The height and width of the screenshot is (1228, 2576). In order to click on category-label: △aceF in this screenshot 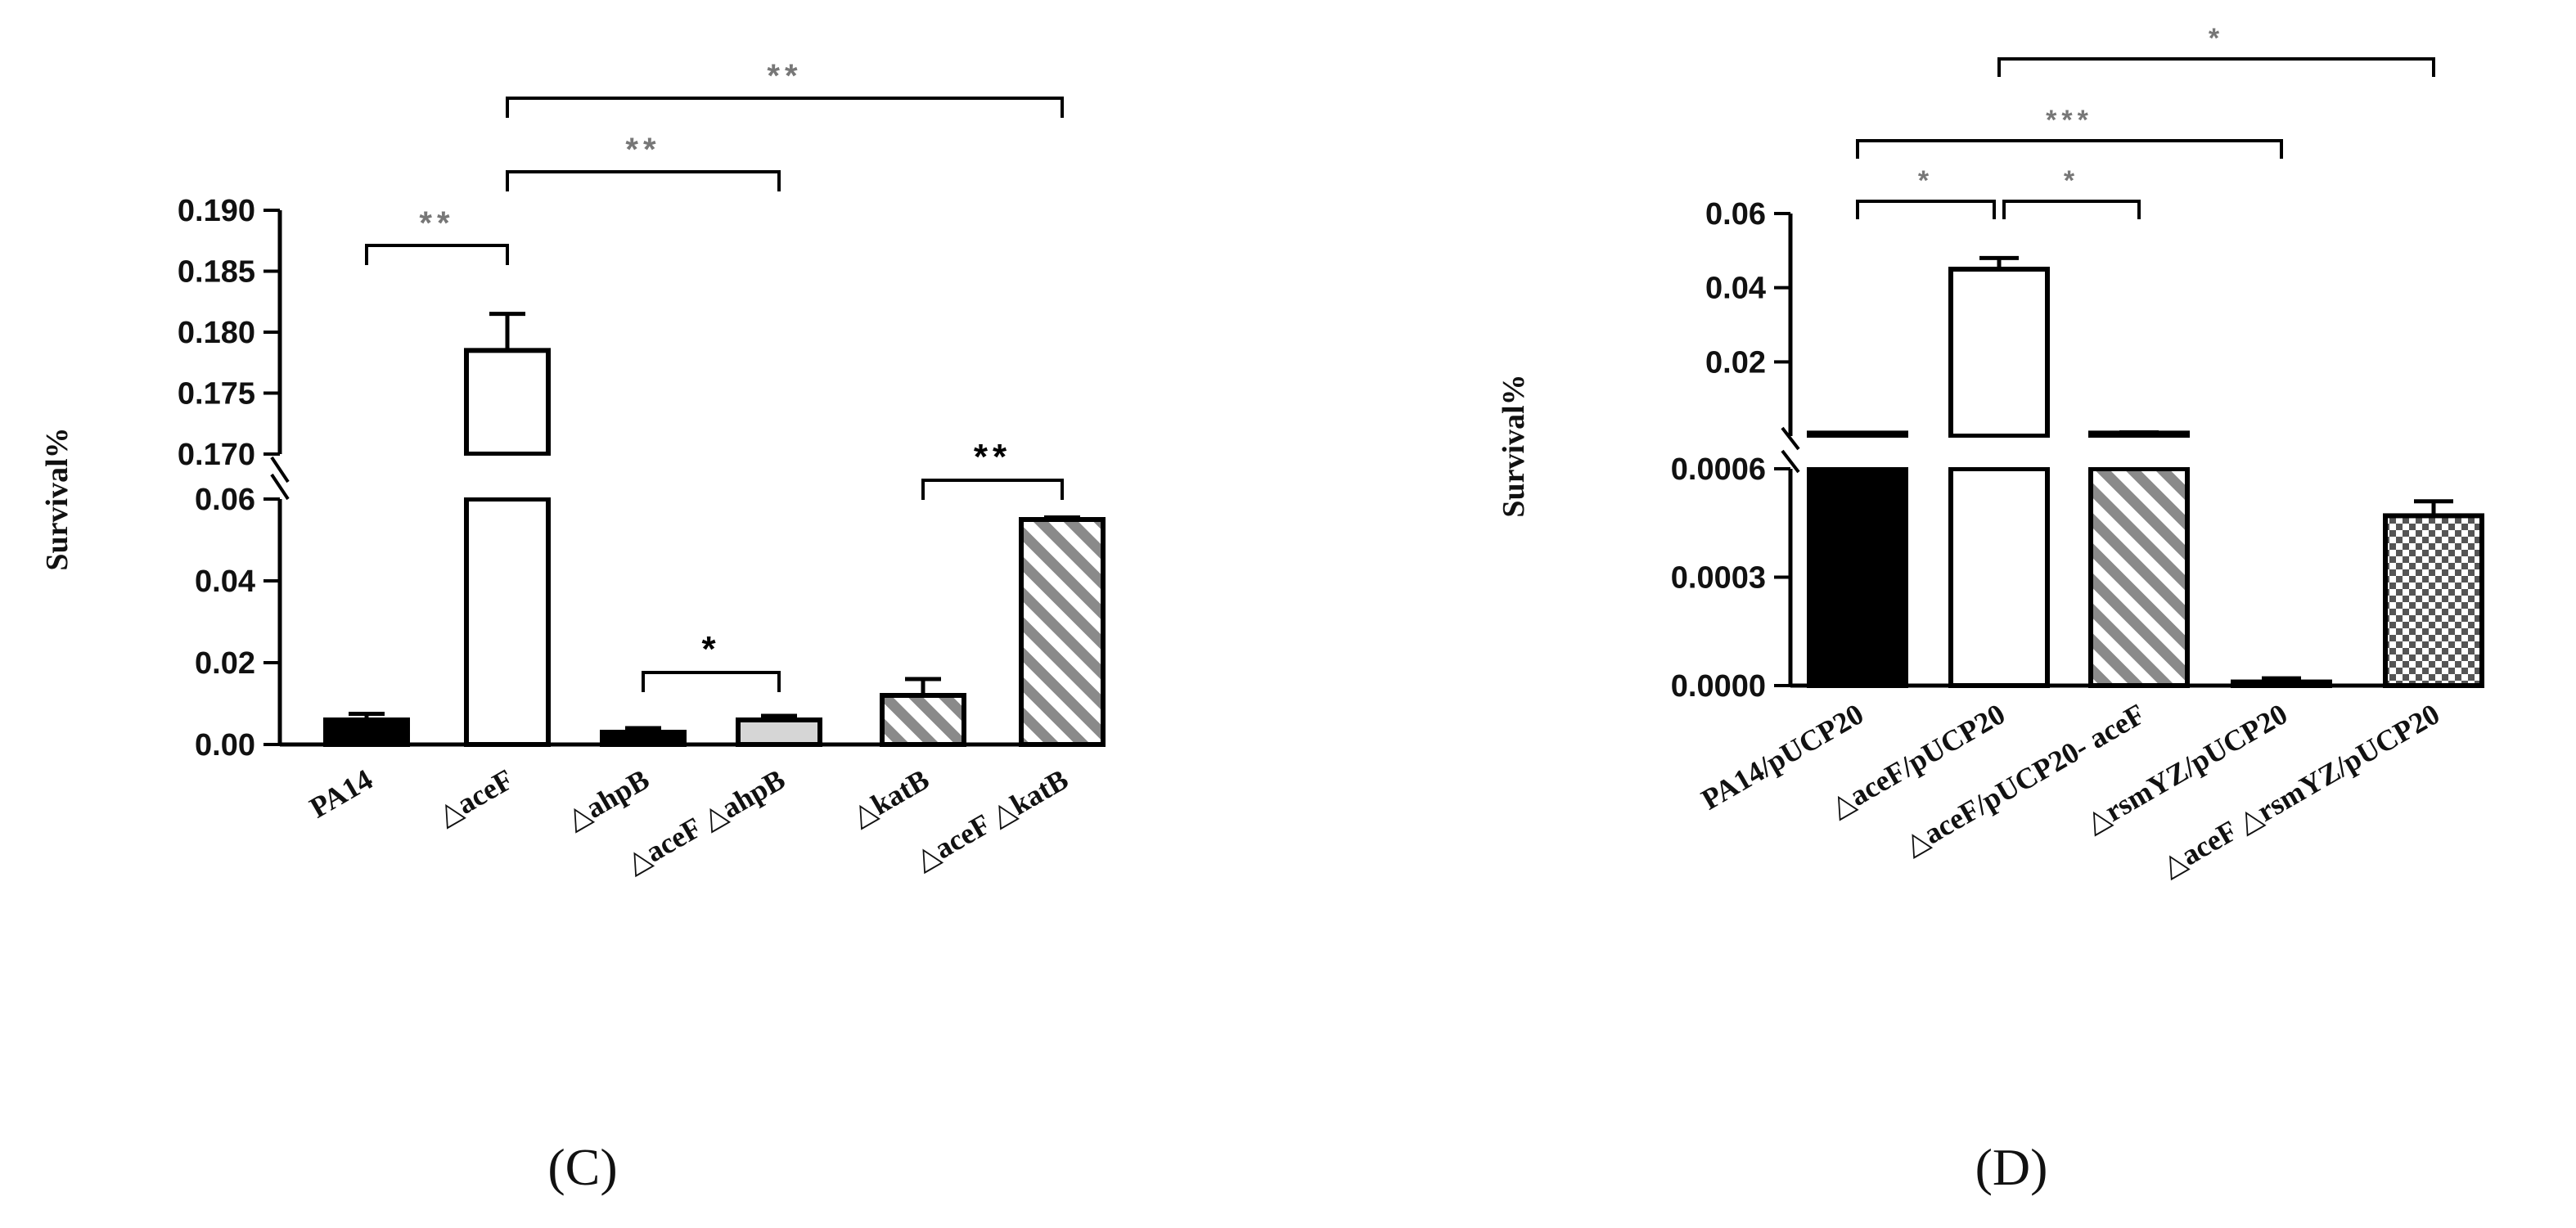, I will do `click(476, 796)`.